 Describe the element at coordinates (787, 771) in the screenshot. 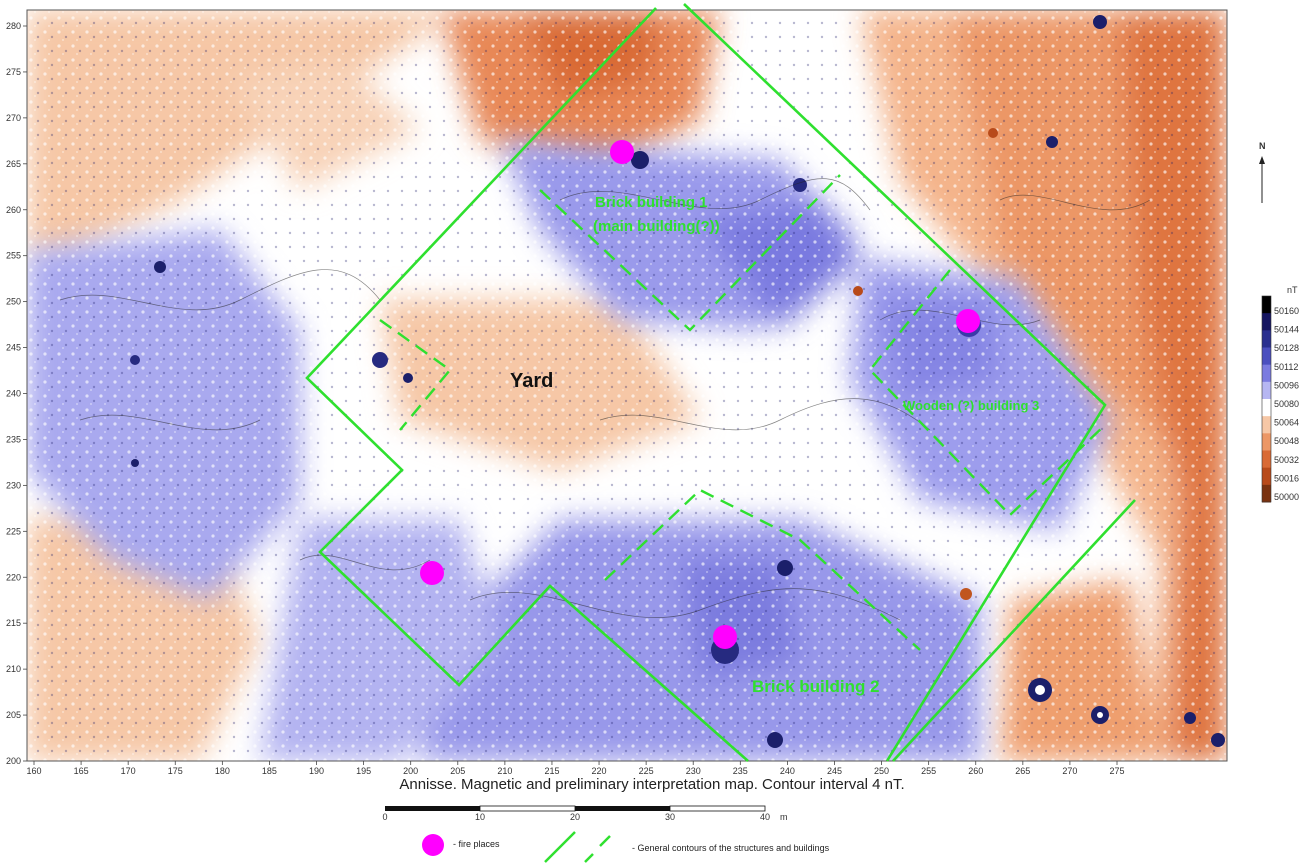

I see `x-tick-label: 240` at that location.